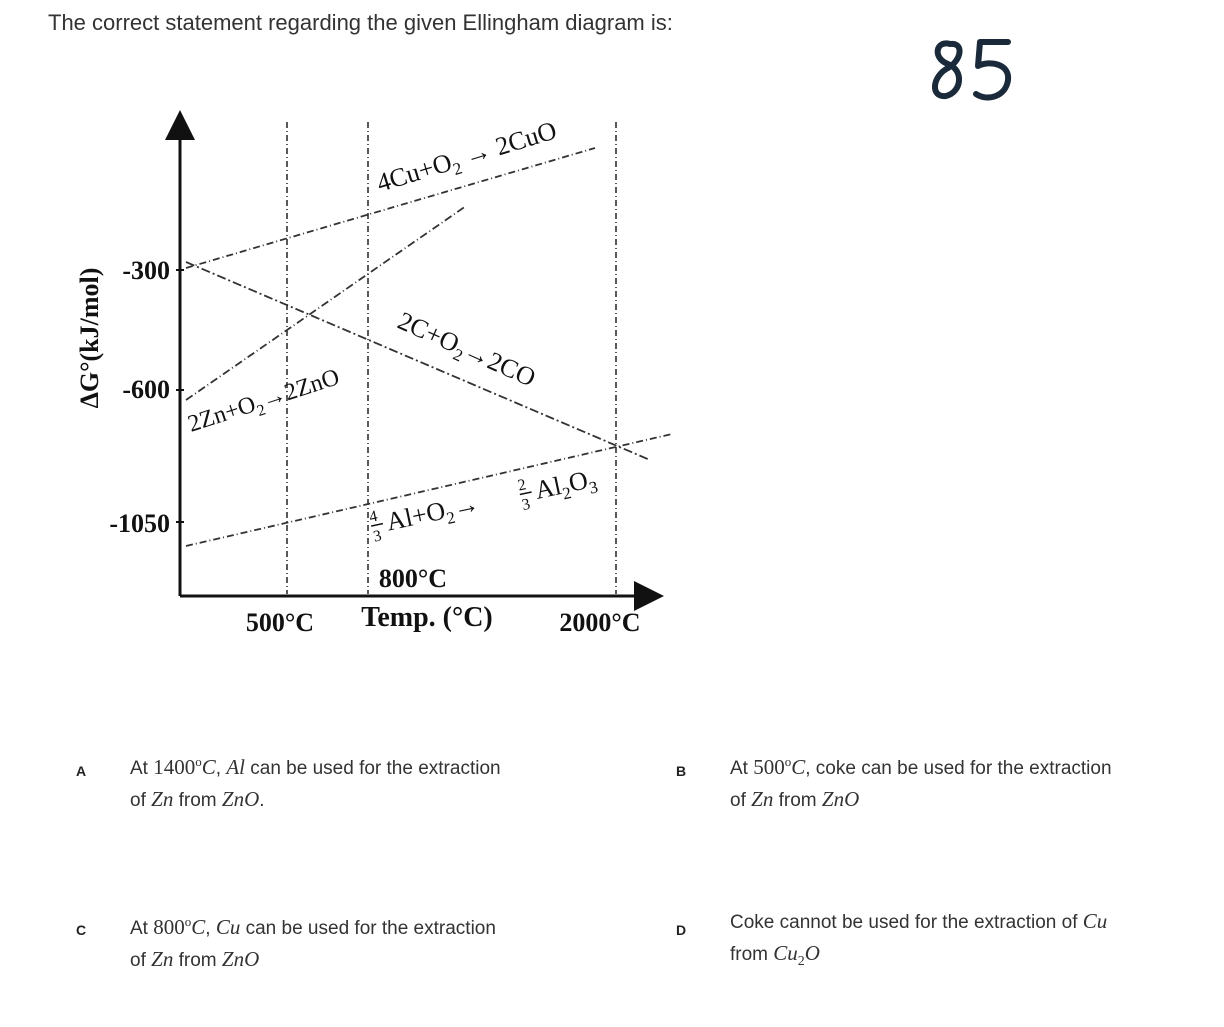 The width and height of the screenshot is (1224, 1027). What do you see at coordinates (681, 930) in the screenshot?
I see `option-d-letter: D` at bounding box center [681, 930].